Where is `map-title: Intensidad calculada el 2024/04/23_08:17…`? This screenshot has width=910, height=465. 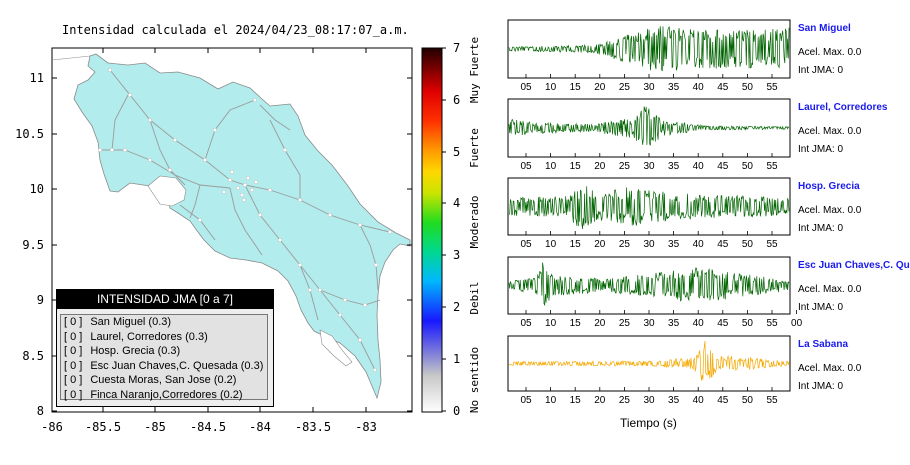
map-title: Intensidad calculada el 2024/04/23_08:17… is located at coordinates (235, 30).